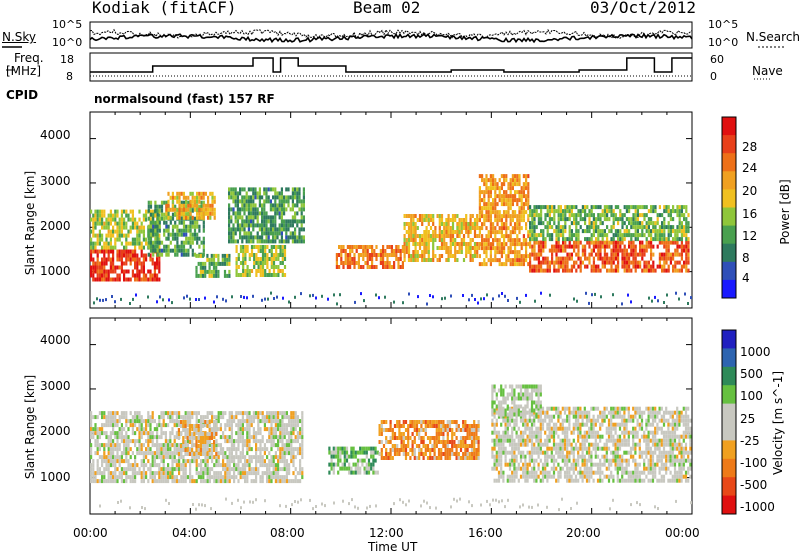  Describe the element at coordinates (746, 278) in the screenshot. I see `power-cbar-4: 4` at that location.